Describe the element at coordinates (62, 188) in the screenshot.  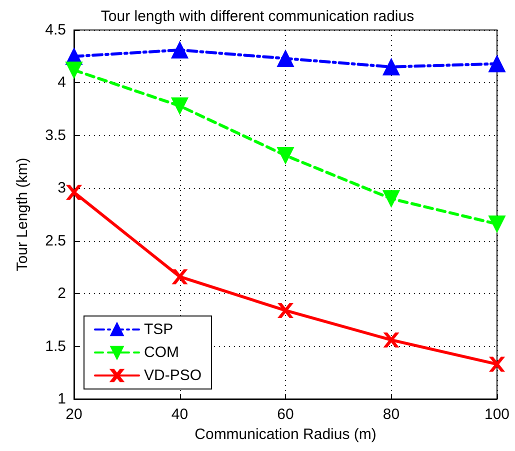
I see `y-tick-label: 3` at that location.